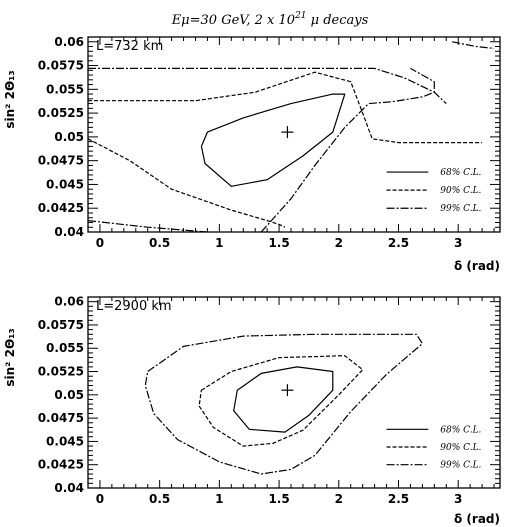  I want to click on panel-label: L=732 km, so click(129, 46).